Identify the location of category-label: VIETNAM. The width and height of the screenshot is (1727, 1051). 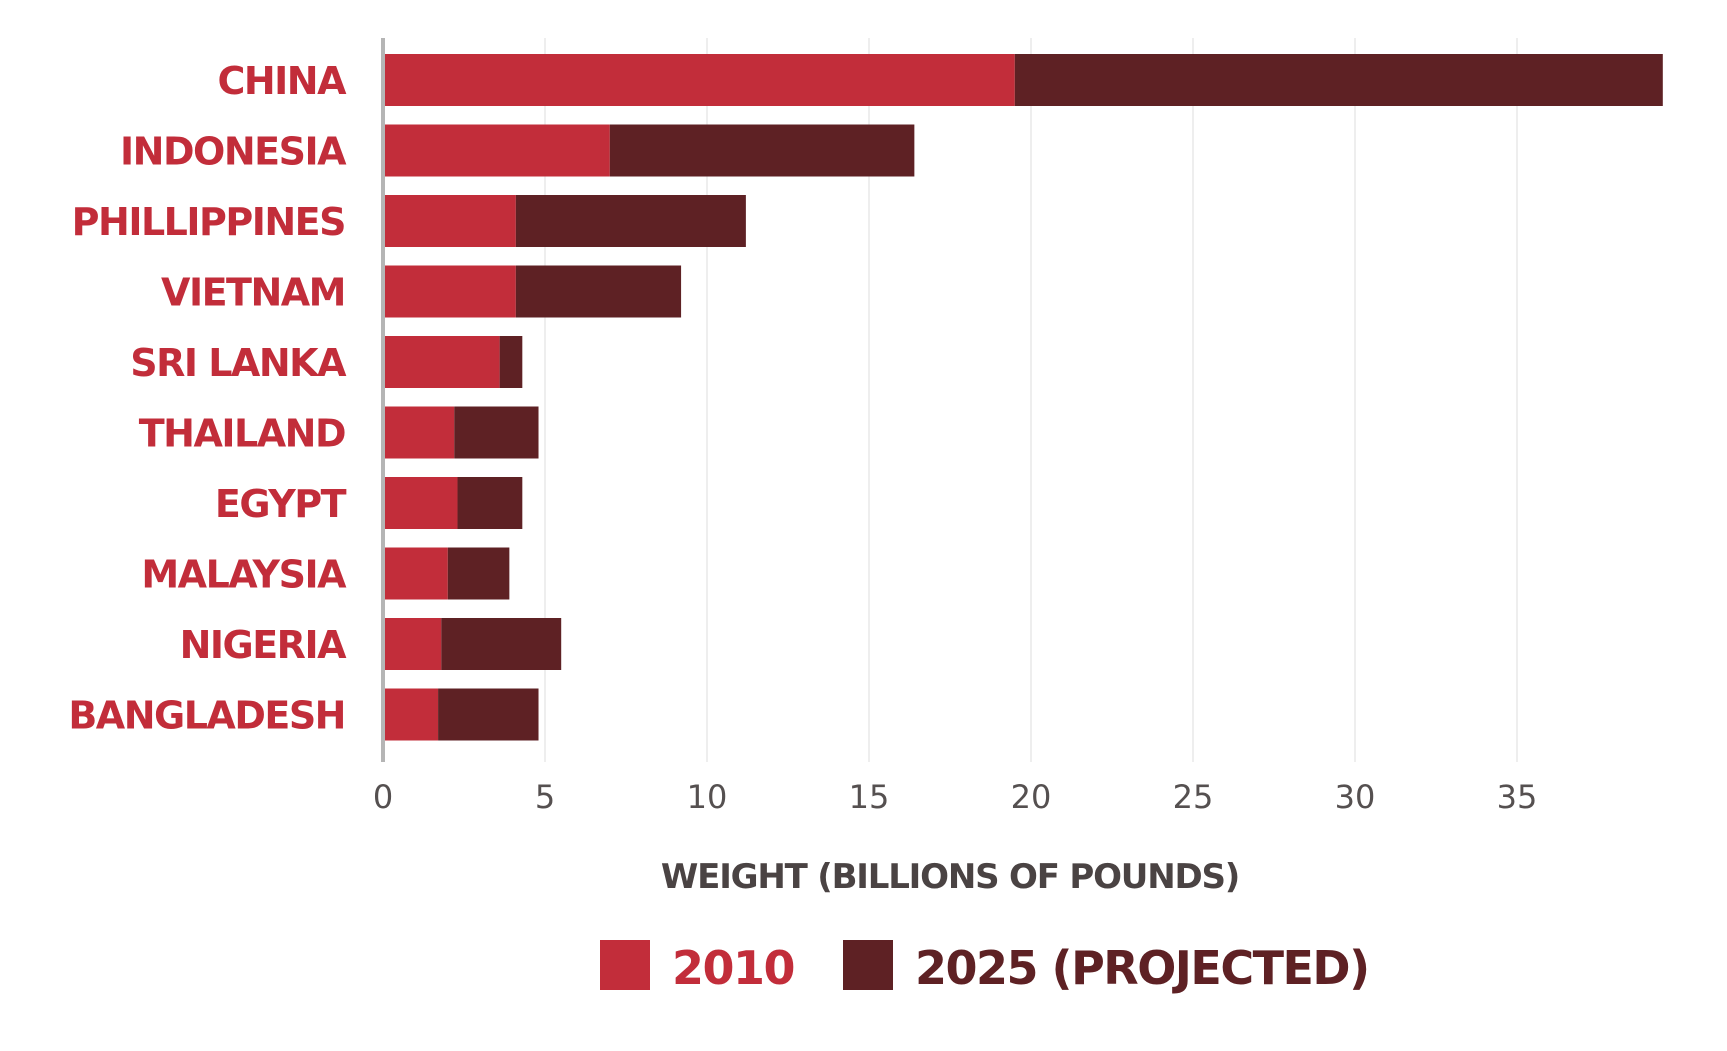
(253, 293).